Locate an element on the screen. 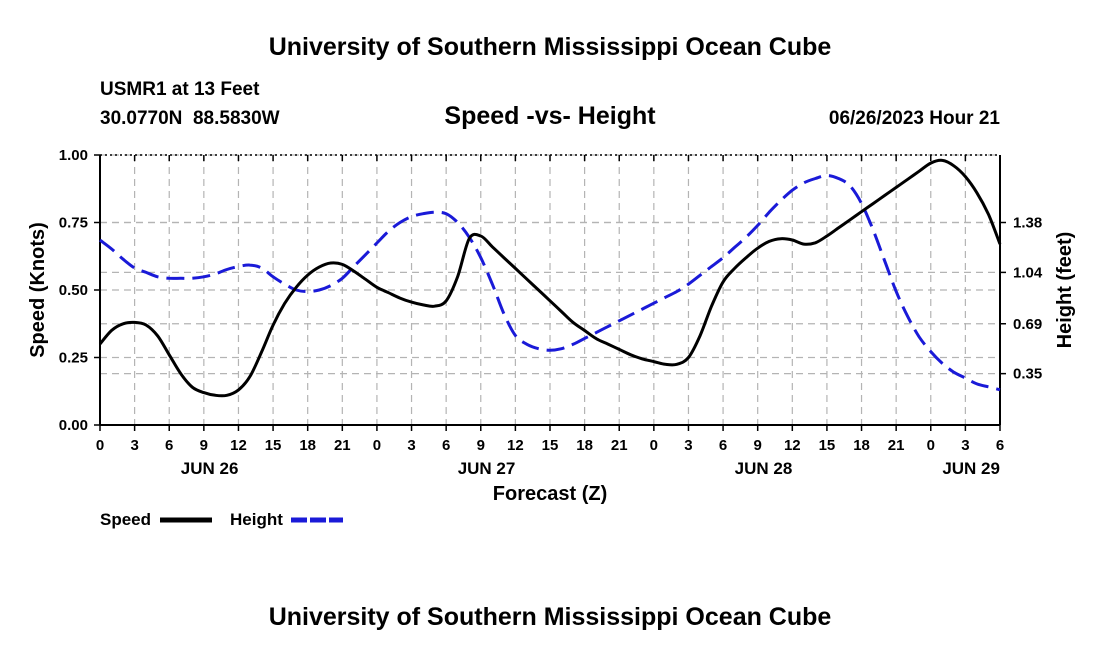  y-tick-label: 0.75 is located at coordinates (73, 223).